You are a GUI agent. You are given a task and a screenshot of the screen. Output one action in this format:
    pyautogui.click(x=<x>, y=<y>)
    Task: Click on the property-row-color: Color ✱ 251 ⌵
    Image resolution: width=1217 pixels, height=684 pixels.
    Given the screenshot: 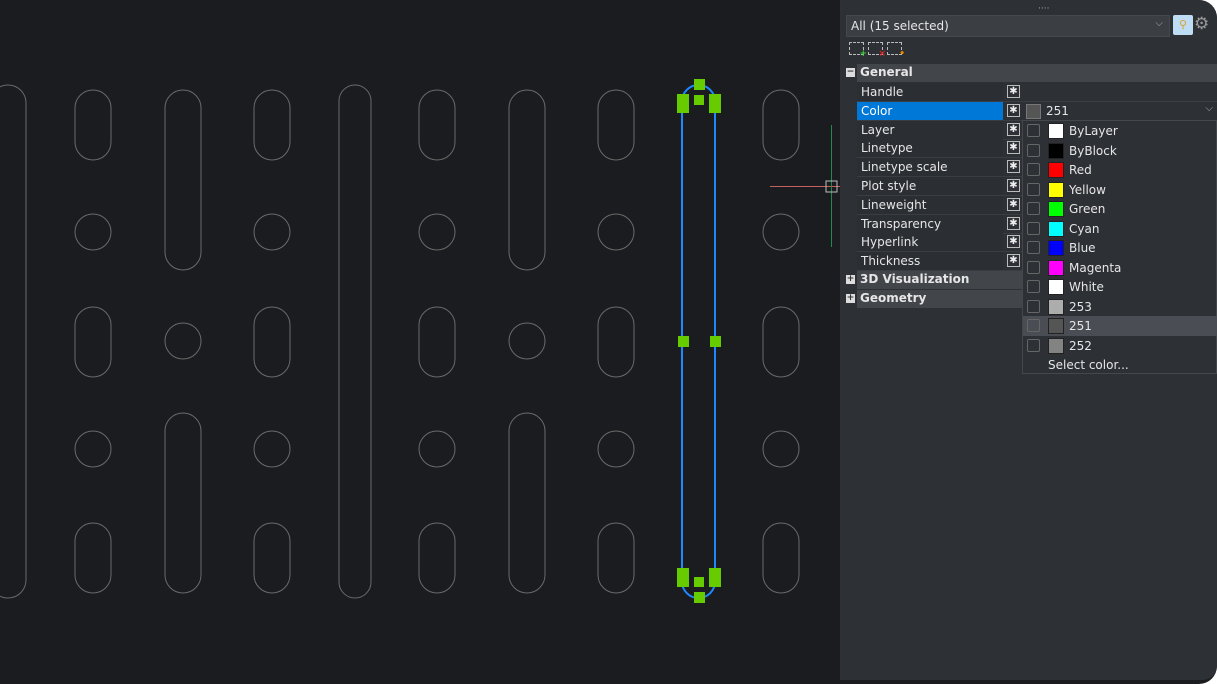 What is the action you would take?
    pyautogui.click(x=1037, y=111)
    